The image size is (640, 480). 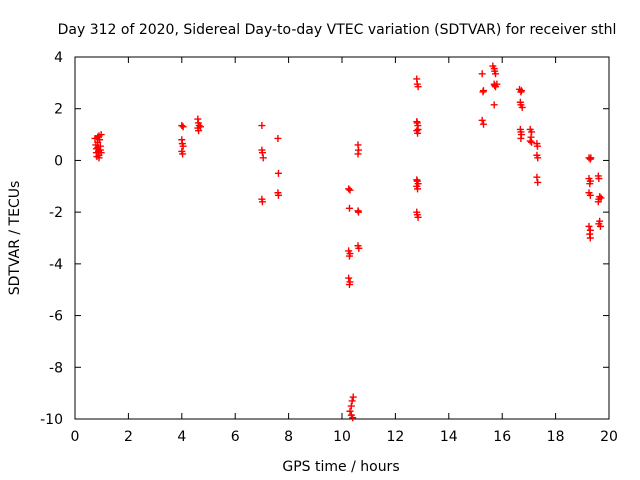 I want to click on y-tick-label: 0, so click(x=58, y=161).